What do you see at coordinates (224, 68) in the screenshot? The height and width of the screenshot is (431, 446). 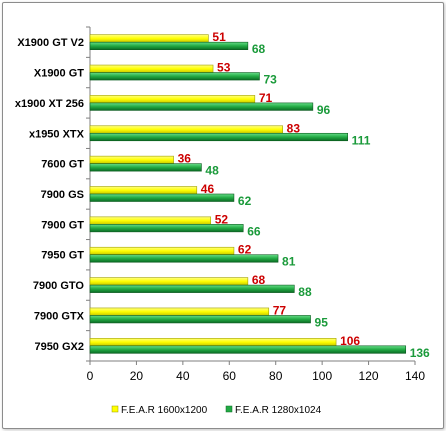 I see `data-label-series-1: 53` at bounding box center [224, 68].